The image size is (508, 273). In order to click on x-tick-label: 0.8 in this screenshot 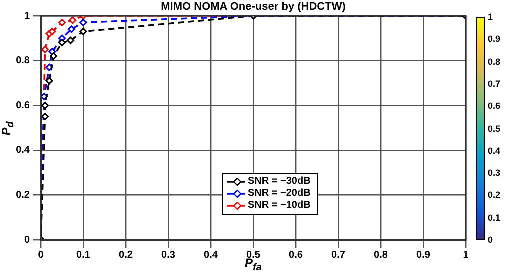, I will do `click(381, 255)`.